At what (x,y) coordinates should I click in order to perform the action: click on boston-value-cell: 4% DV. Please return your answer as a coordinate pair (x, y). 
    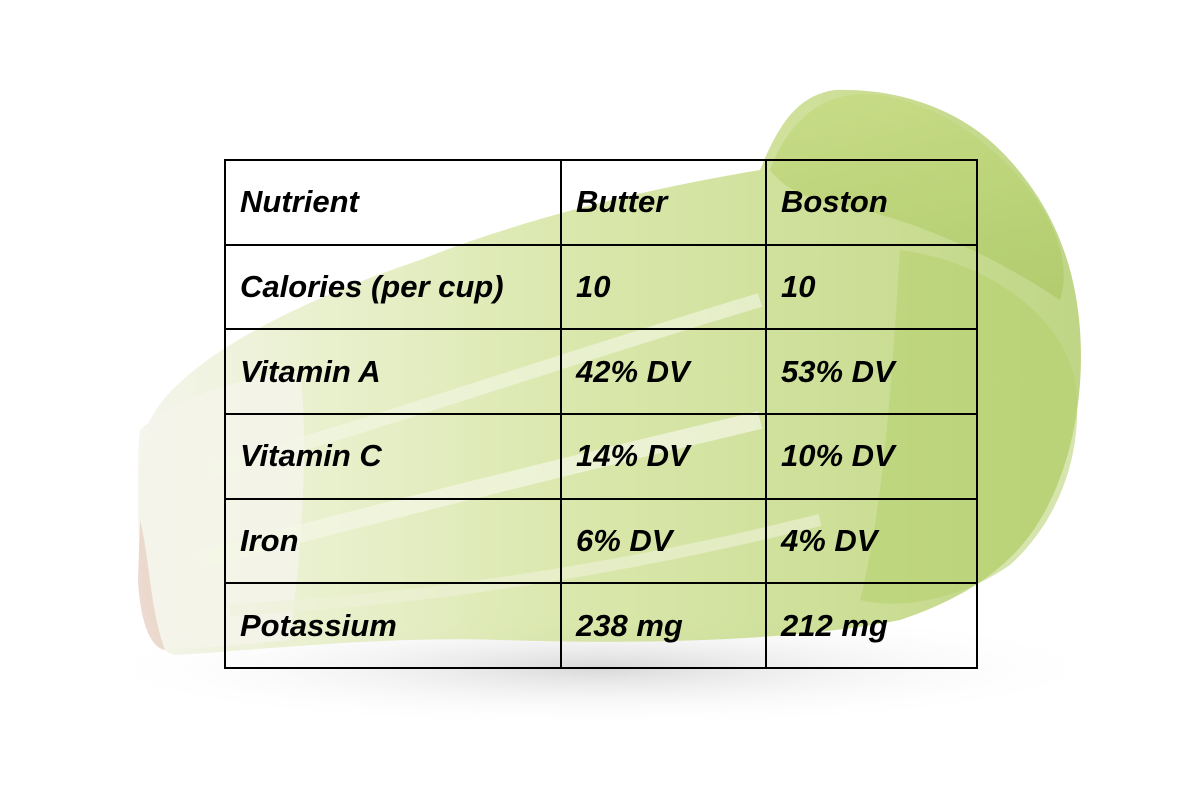
    Looking at the image, I should click on (871, 541).